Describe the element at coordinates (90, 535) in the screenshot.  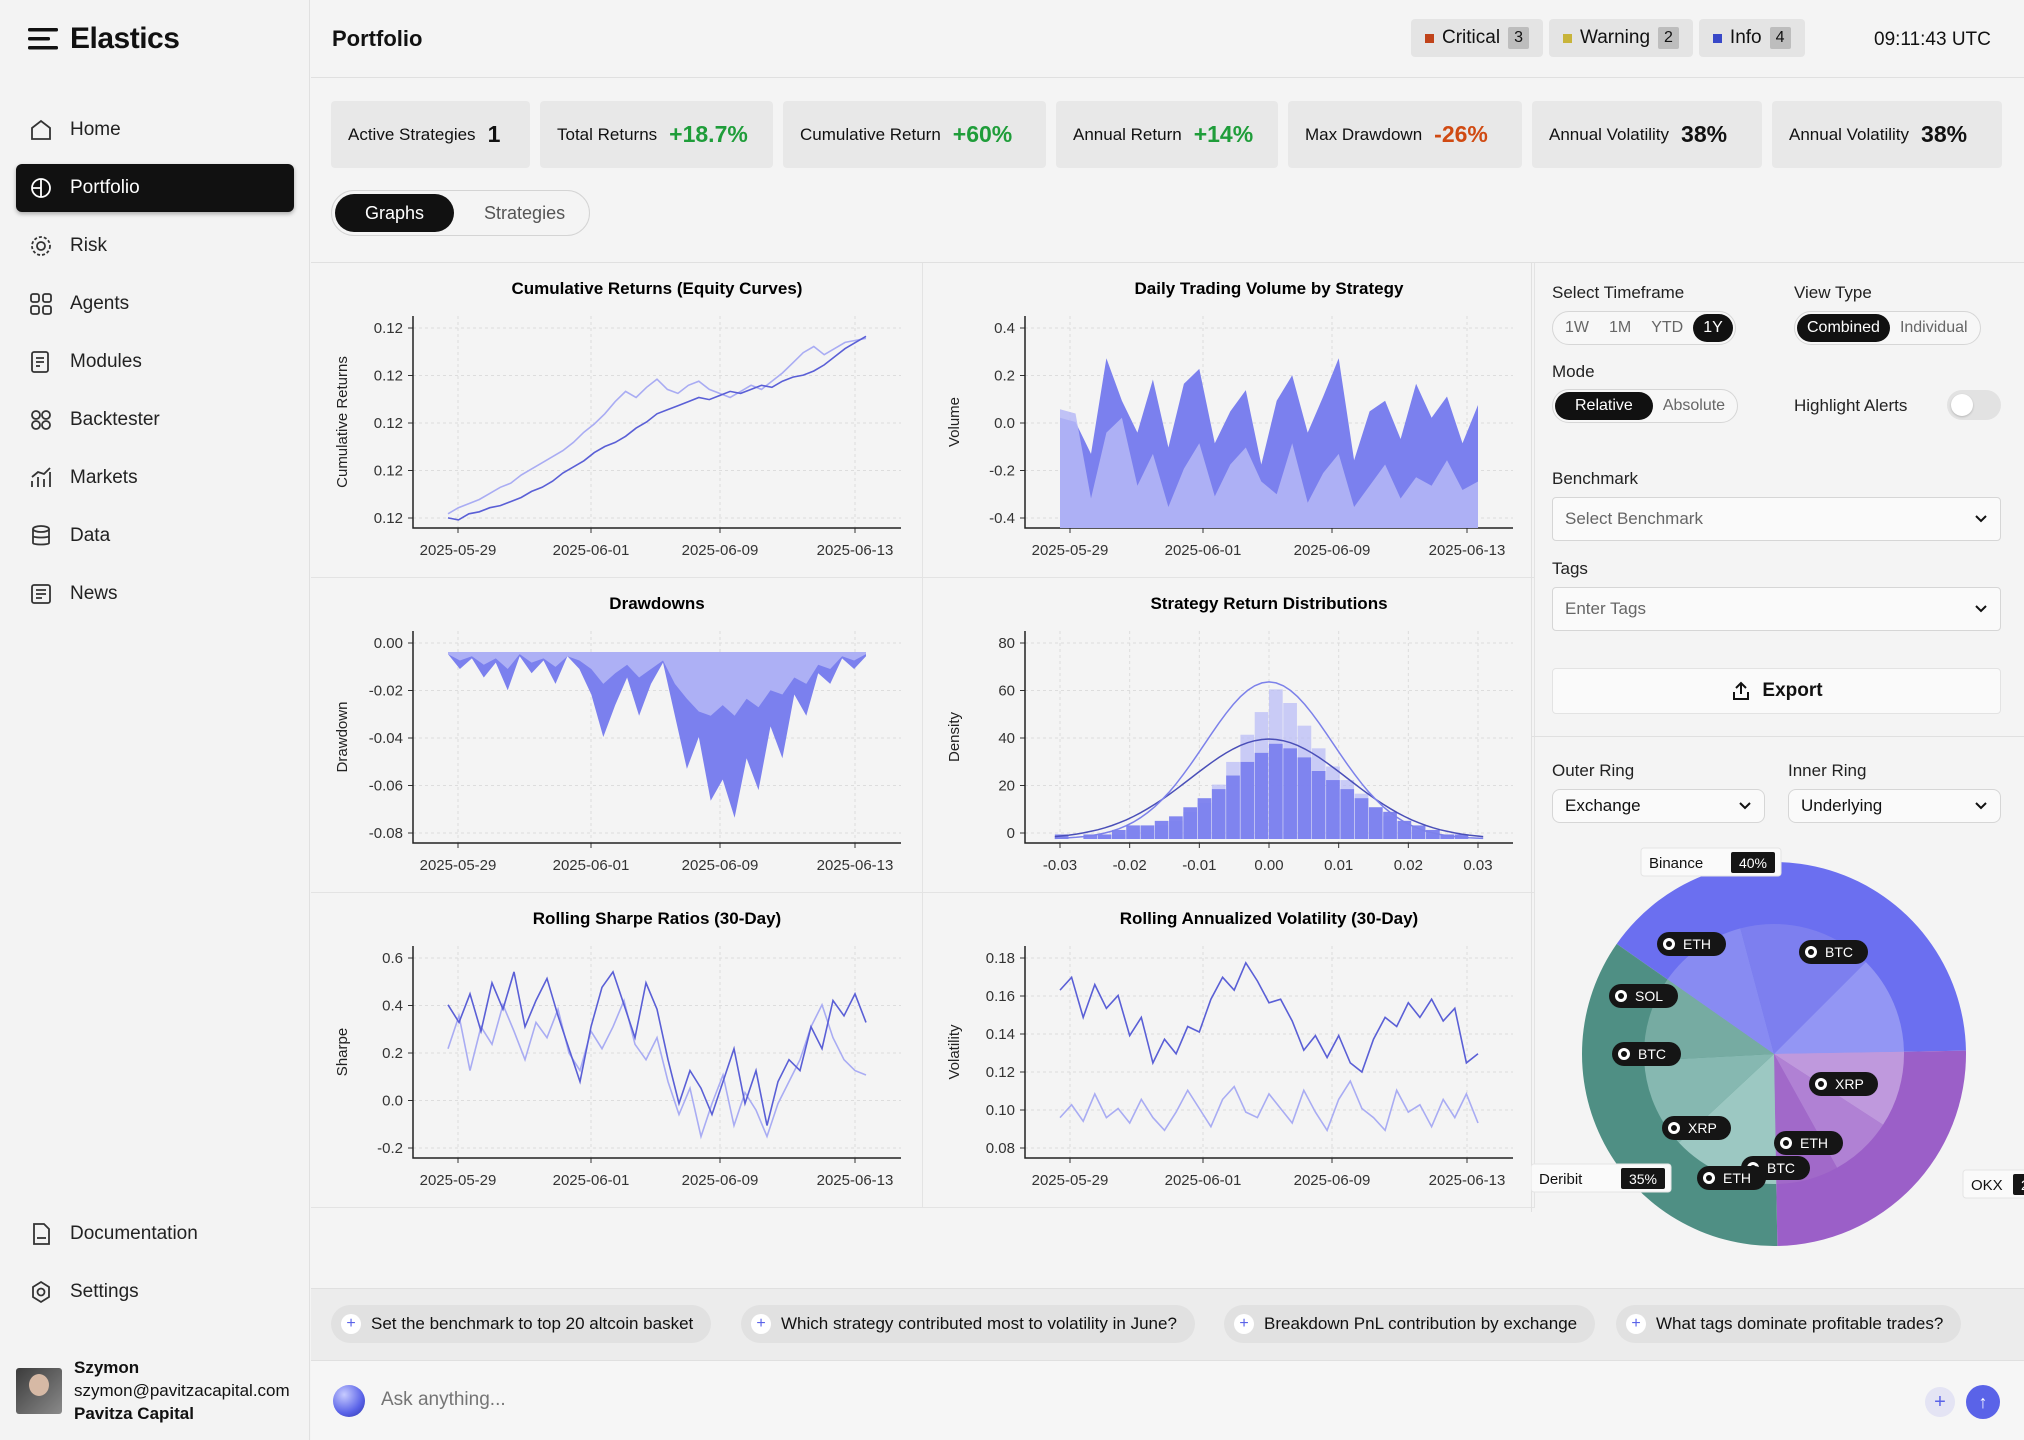
I see `sidebar-item-label: Data` at that location.